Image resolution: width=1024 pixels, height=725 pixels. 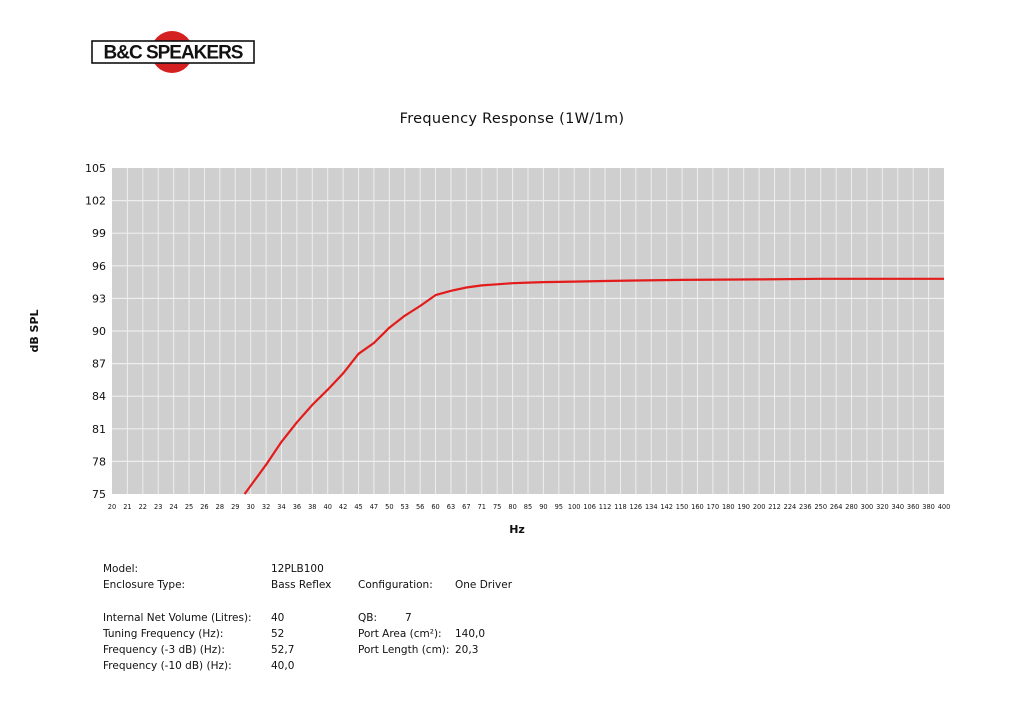 What do you see at coordinates (897, 507) in the screenshot?
I see `x-tick-label: 340` at bounding box center [897, 507].